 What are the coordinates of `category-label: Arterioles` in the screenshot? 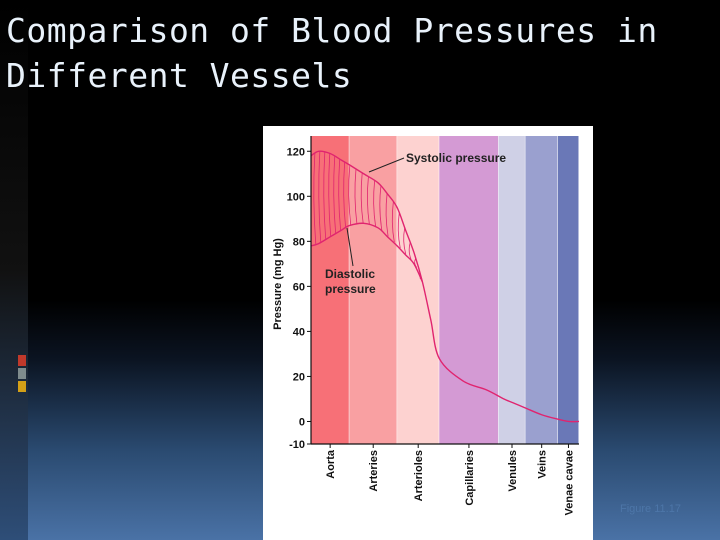 It's located at (419, 475).